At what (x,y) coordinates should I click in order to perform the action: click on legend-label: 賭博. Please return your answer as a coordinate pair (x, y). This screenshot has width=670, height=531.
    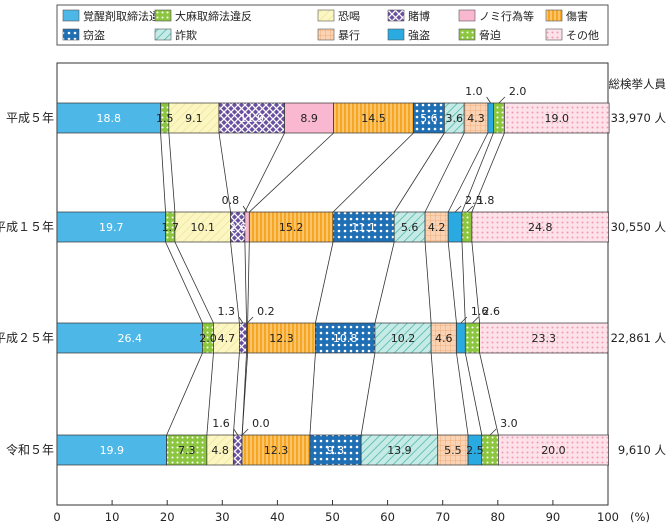
    Looking at the image, I should click on (419, 16).